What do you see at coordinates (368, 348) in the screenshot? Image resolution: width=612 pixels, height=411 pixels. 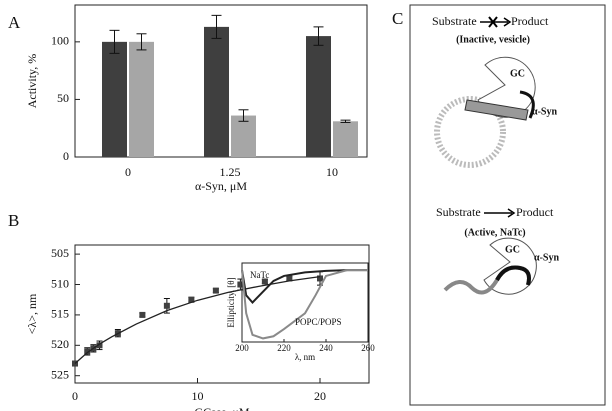 I see `x-tick-label: 260` at bounding box center [368, 348].